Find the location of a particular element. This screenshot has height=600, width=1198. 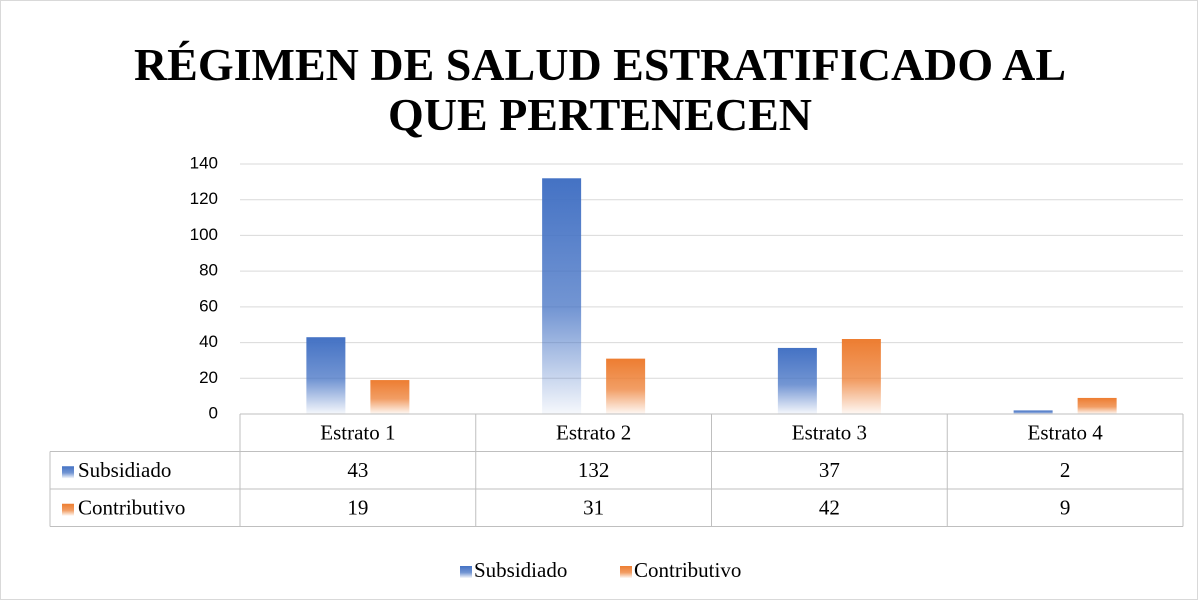

table-value: 37 is located at coordinates (829, 470).